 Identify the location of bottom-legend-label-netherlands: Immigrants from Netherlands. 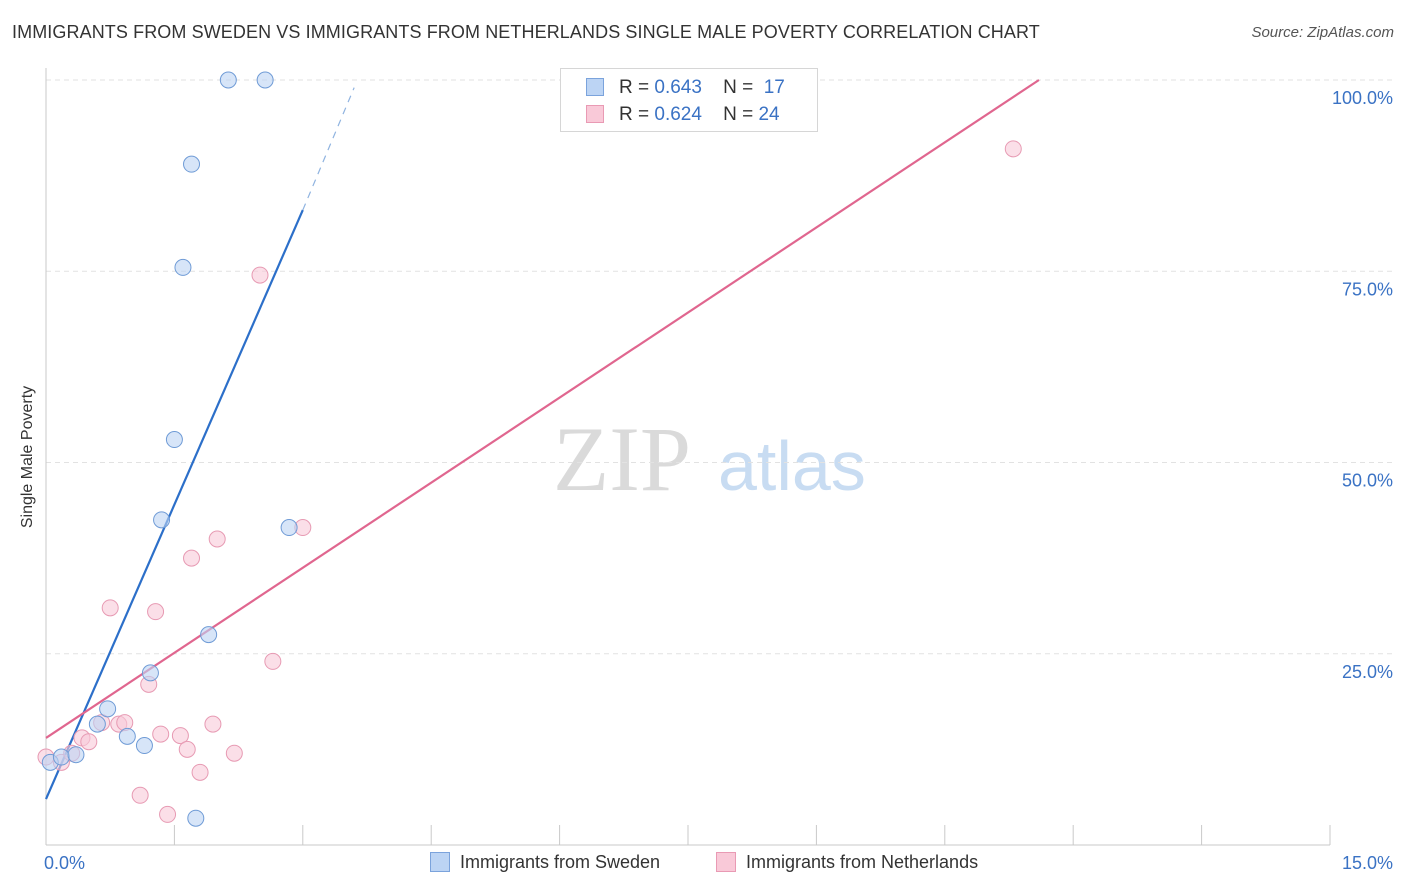
(862, 862).